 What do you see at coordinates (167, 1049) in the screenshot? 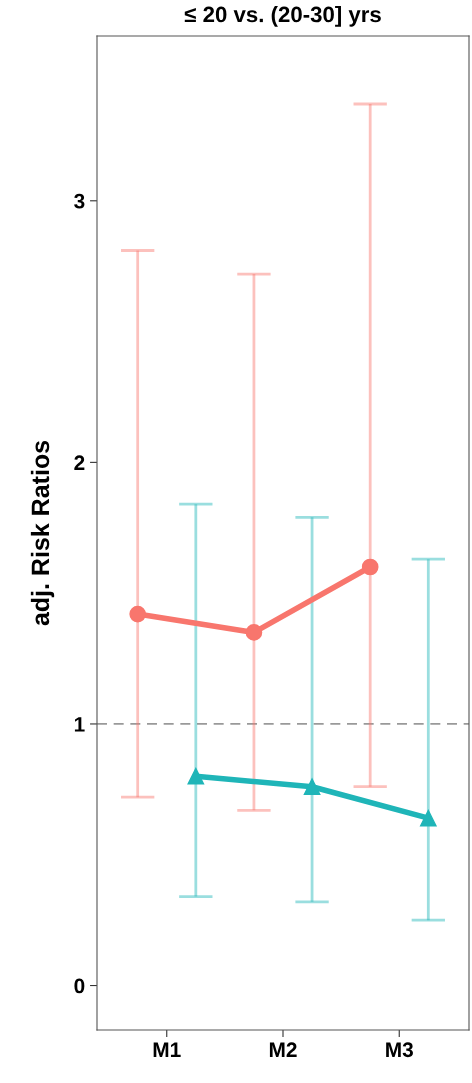
I see `x-tick-label: M1` at bounding box center [167, 1049].